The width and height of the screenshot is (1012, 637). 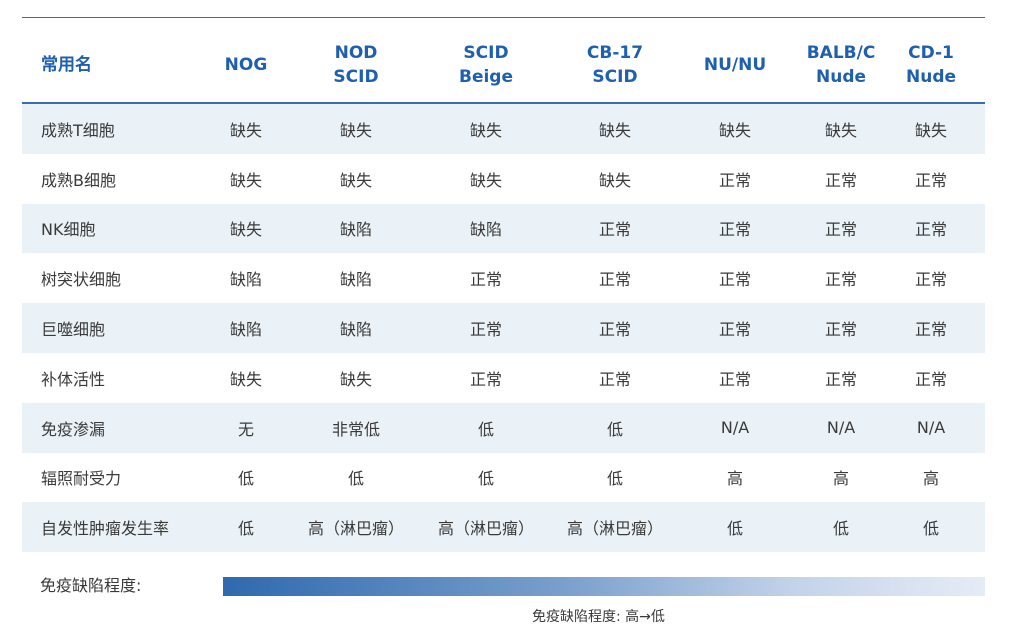 I want to click on table-row: NK细胞 缺失 缺陷 缺陷 正常 正常 正常 正常, so click(x=503, y=228).